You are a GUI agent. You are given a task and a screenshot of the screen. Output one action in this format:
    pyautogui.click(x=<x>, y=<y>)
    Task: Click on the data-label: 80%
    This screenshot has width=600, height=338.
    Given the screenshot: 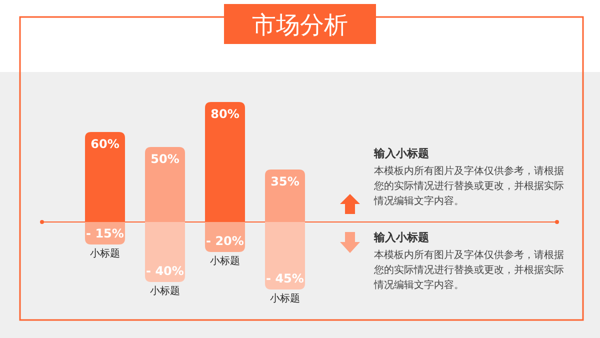 What is the action you would take?
    pyautogui.click(x=225, y=114)
    